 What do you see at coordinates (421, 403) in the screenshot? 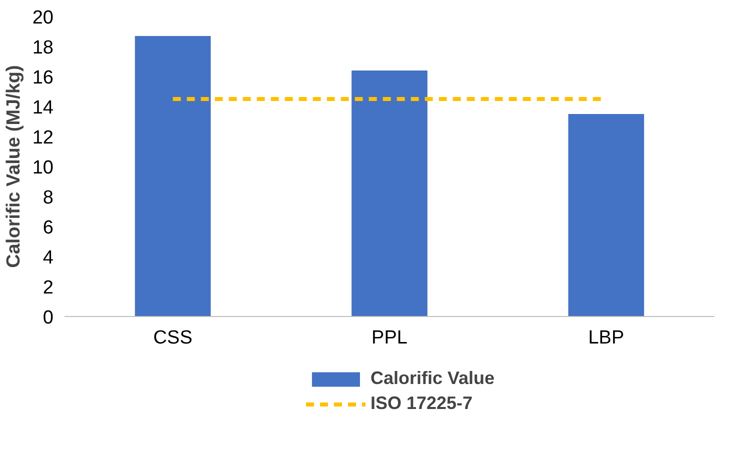
I see `legend-label: ISO 17225-7` at bounding box center [421, 403].